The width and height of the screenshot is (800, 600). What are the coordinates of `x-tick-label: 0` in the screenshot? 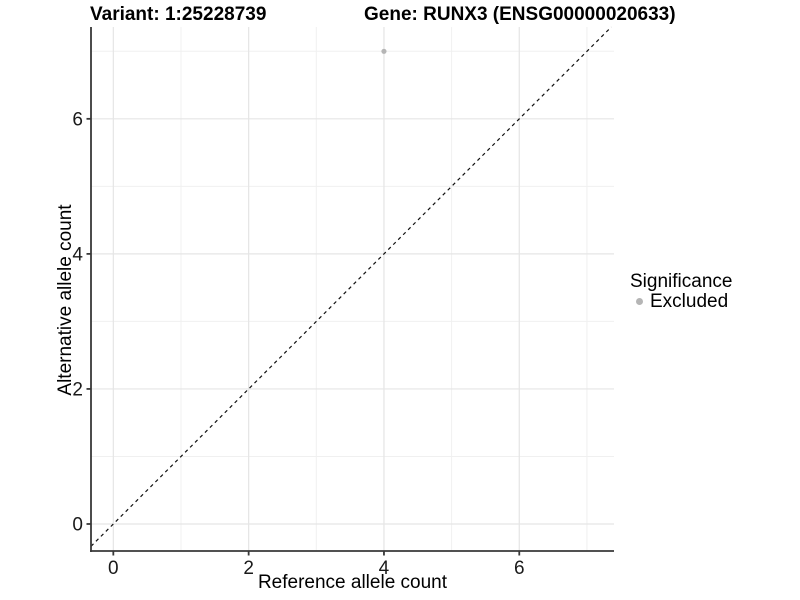 It's located at (113, 568).